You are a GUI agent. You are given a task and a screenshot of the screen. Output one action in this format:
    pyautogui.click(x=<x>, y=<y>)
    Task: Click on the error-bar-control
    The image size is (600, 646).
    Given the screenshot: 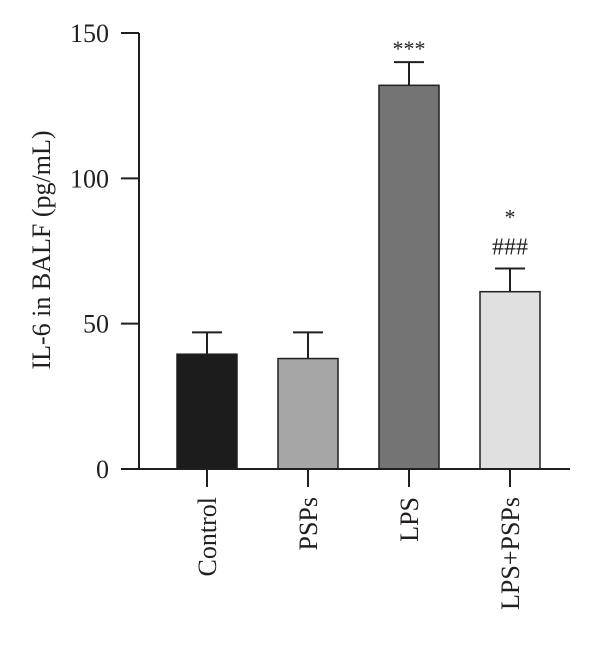 What is the action you would take?
    pyautogui.click(x=207, y=343)
    